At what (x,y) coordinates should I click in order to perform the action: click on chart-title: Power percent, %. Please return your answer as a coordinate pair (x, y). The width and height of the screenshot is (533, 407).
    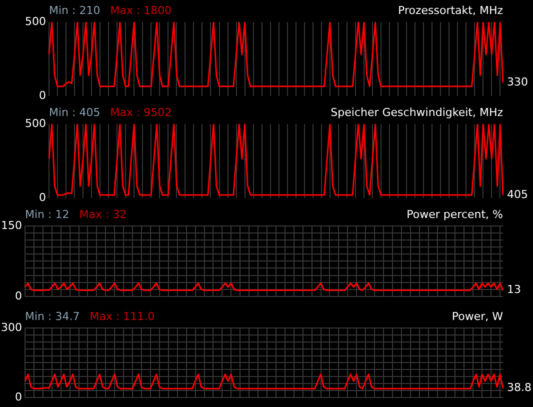
    Looking at the image, I should click on (454, 214).